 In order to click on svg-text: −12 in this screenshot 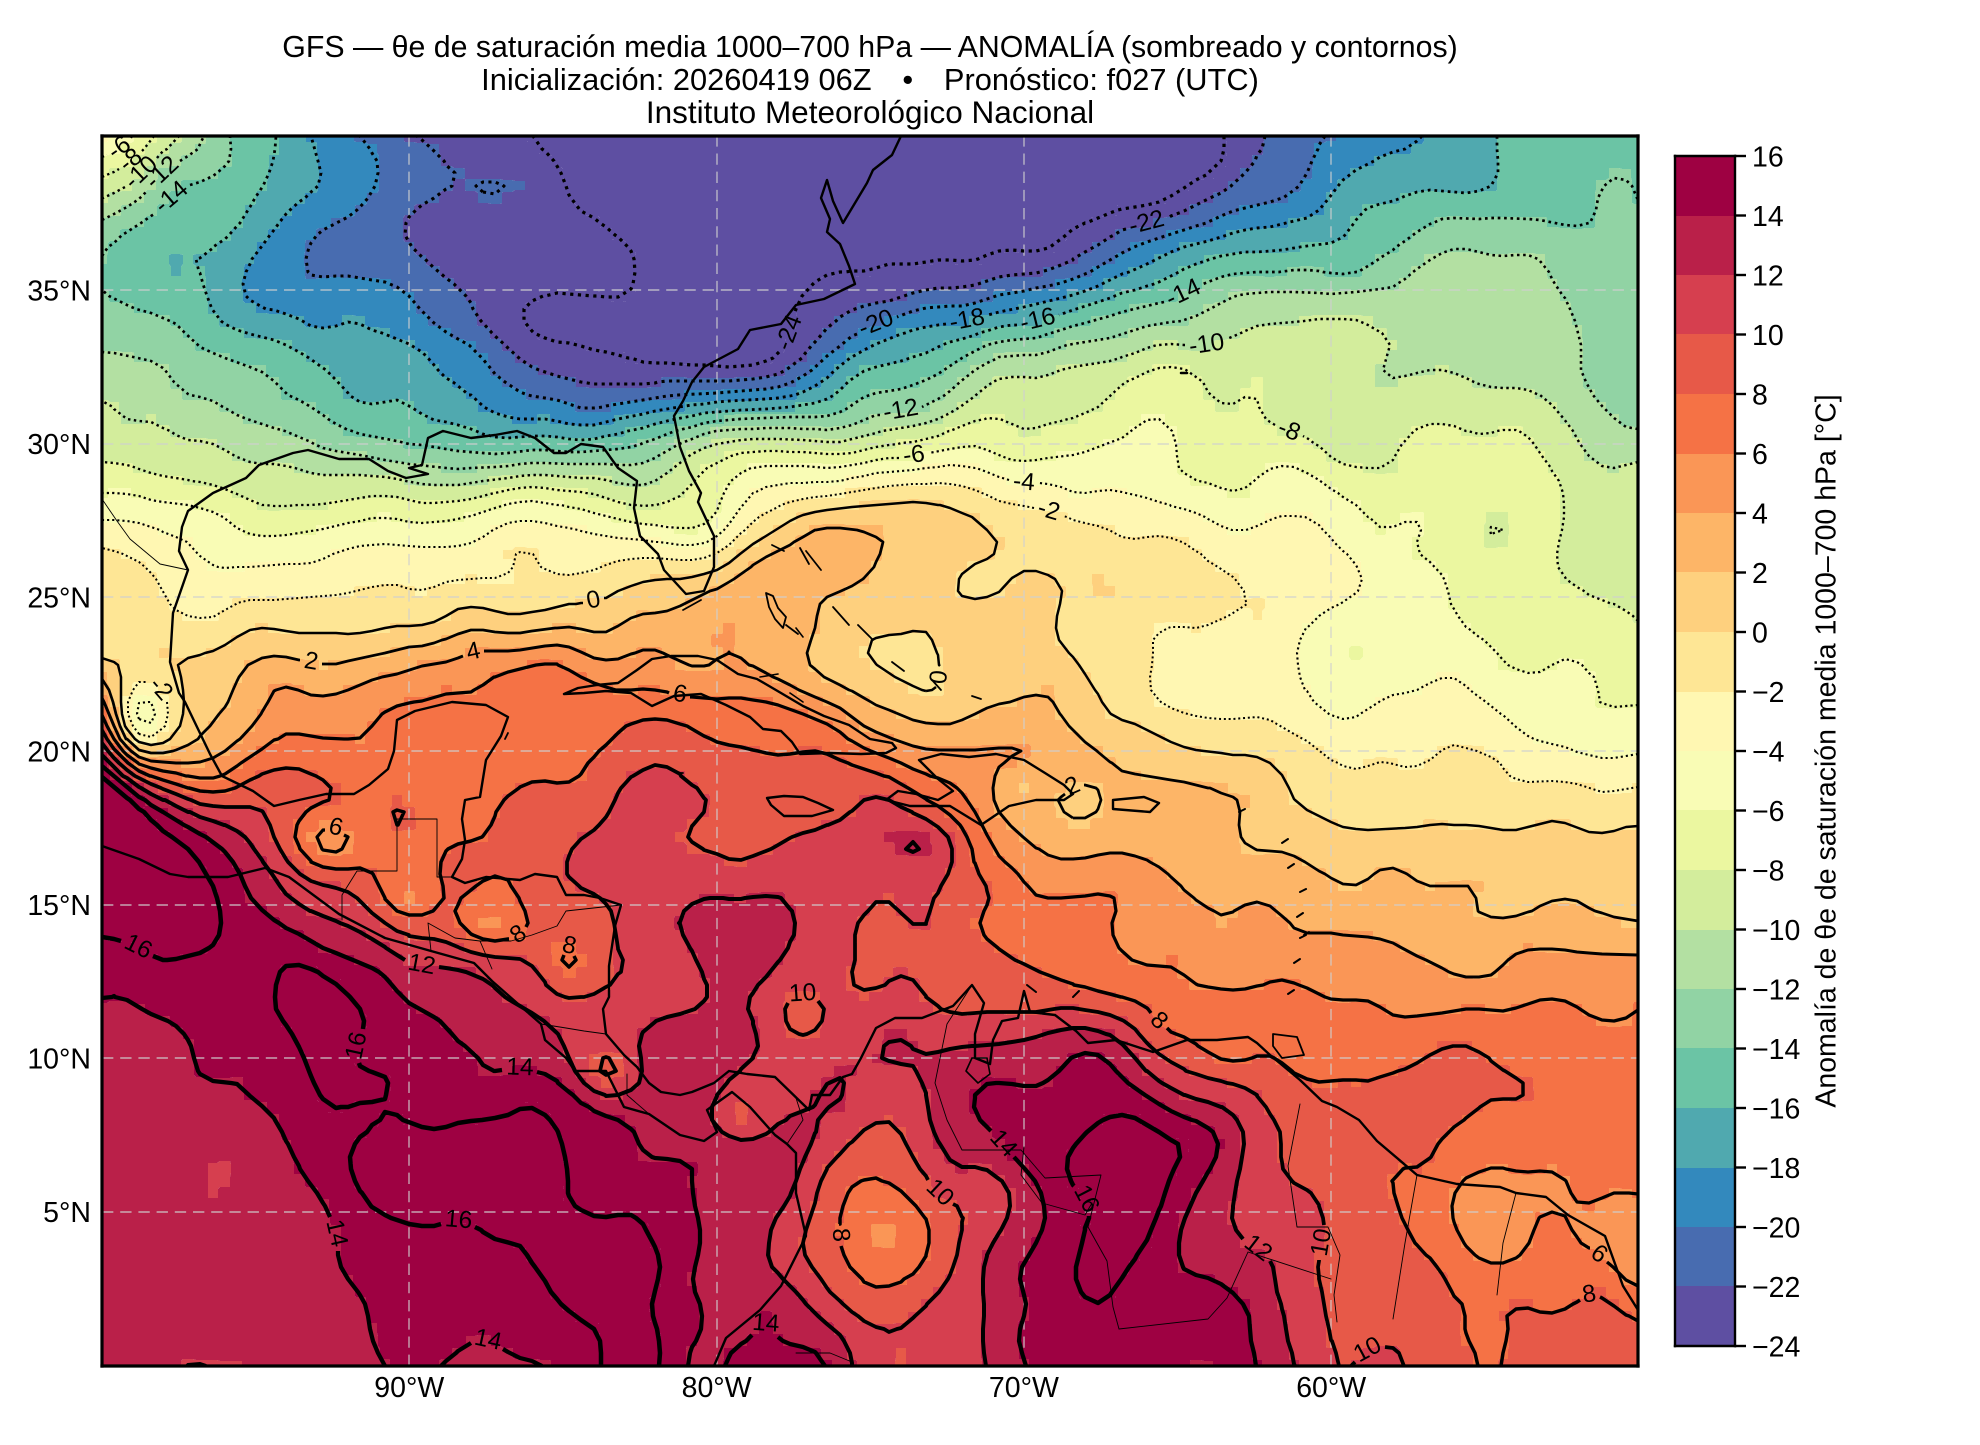, I will do `click(1776, 990)`.